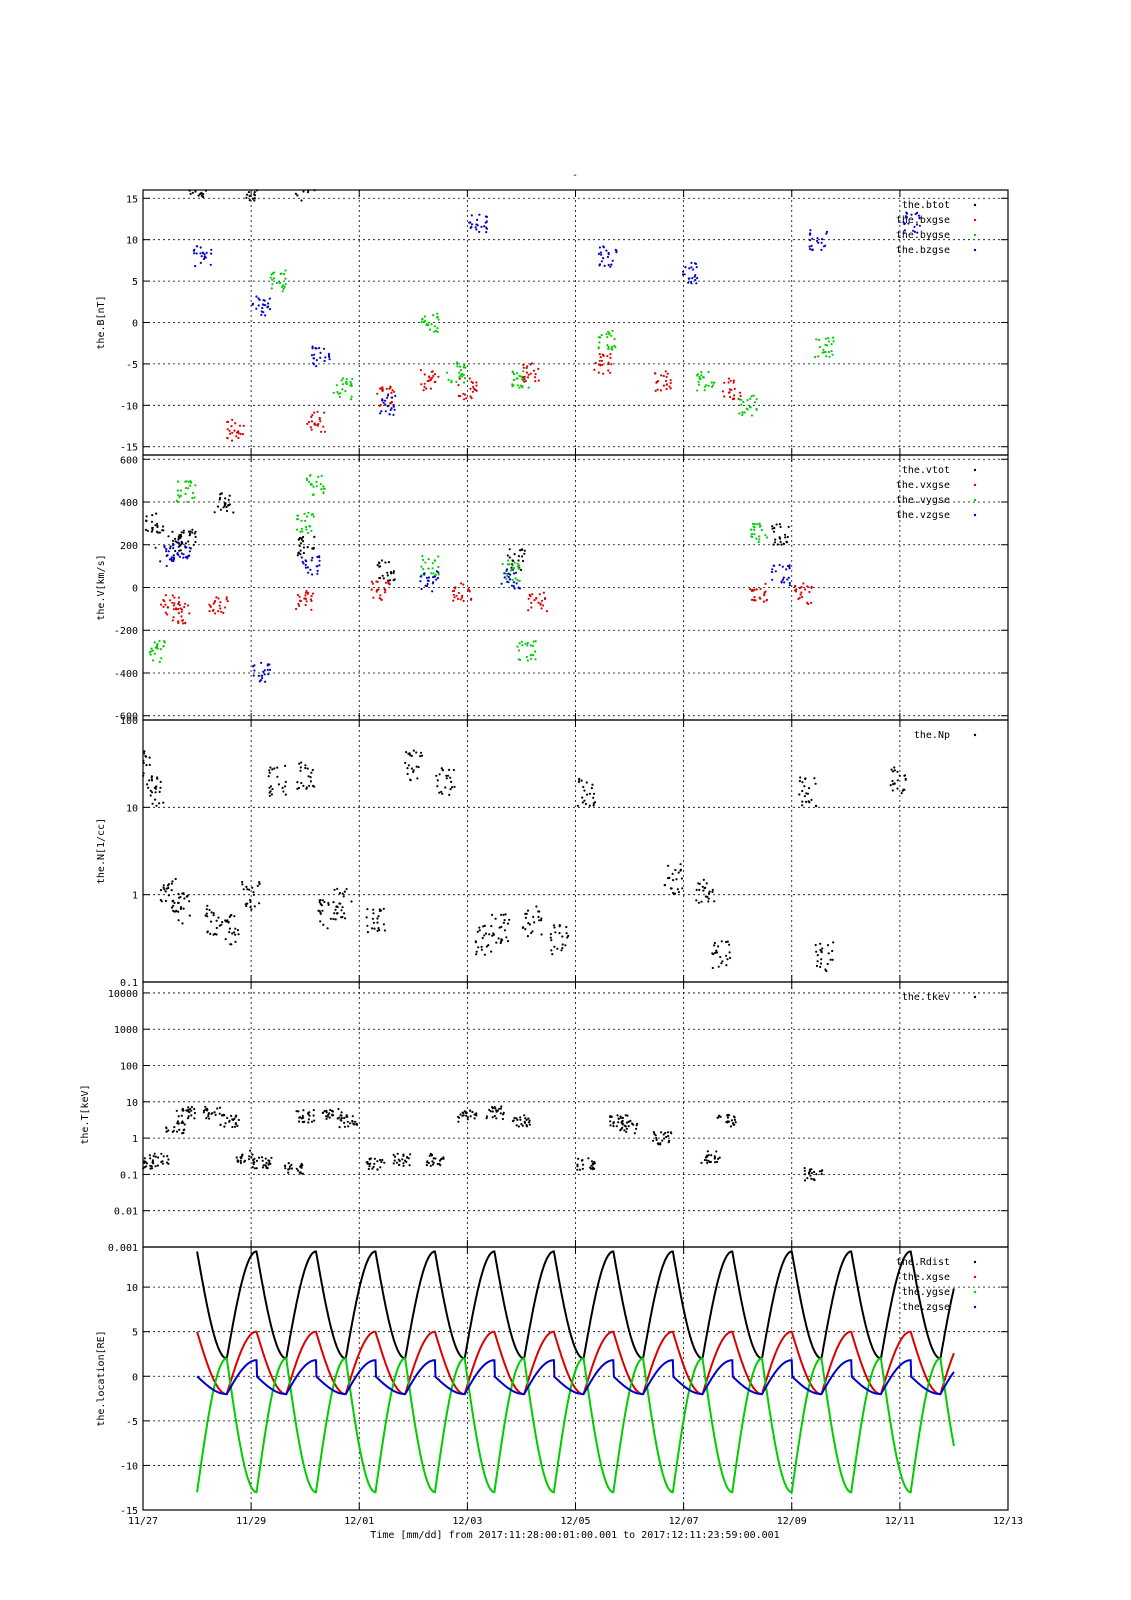 This screenshot has width=1131, height=1600. Describe the element at coordinates (575, 1377) in the screenshot. I see `series-the.zgse` at that location.